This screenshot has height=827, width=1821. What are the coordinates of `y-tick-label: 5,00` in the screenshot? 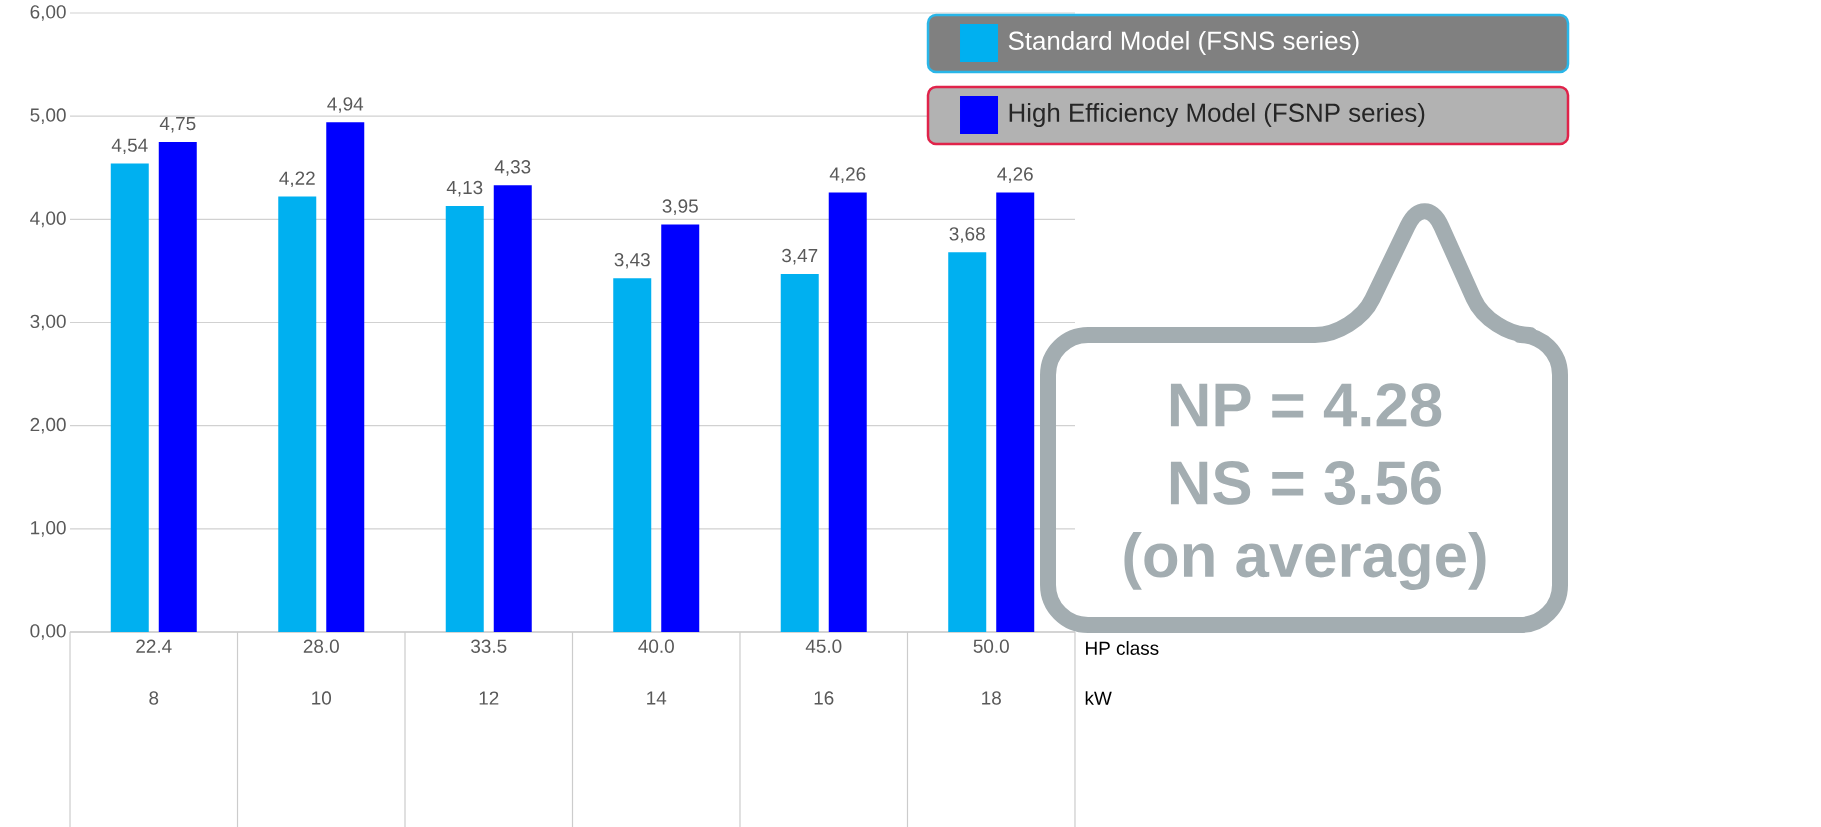 It's located at (48, 116).